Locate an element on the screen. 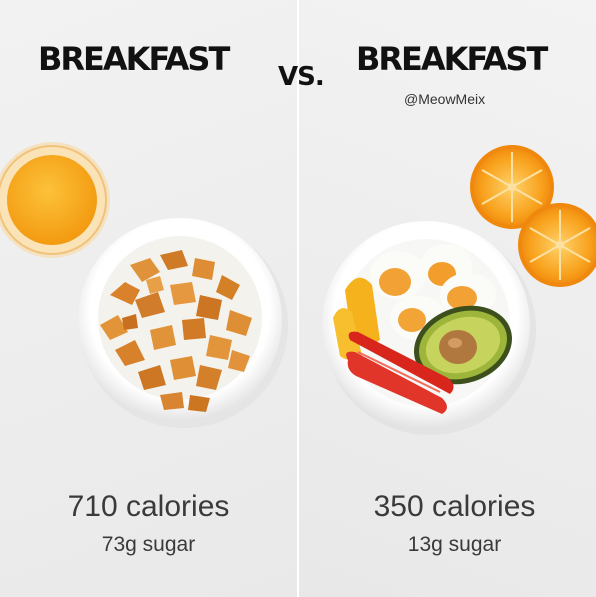  red-peppers is located at coordinates (400, 372).